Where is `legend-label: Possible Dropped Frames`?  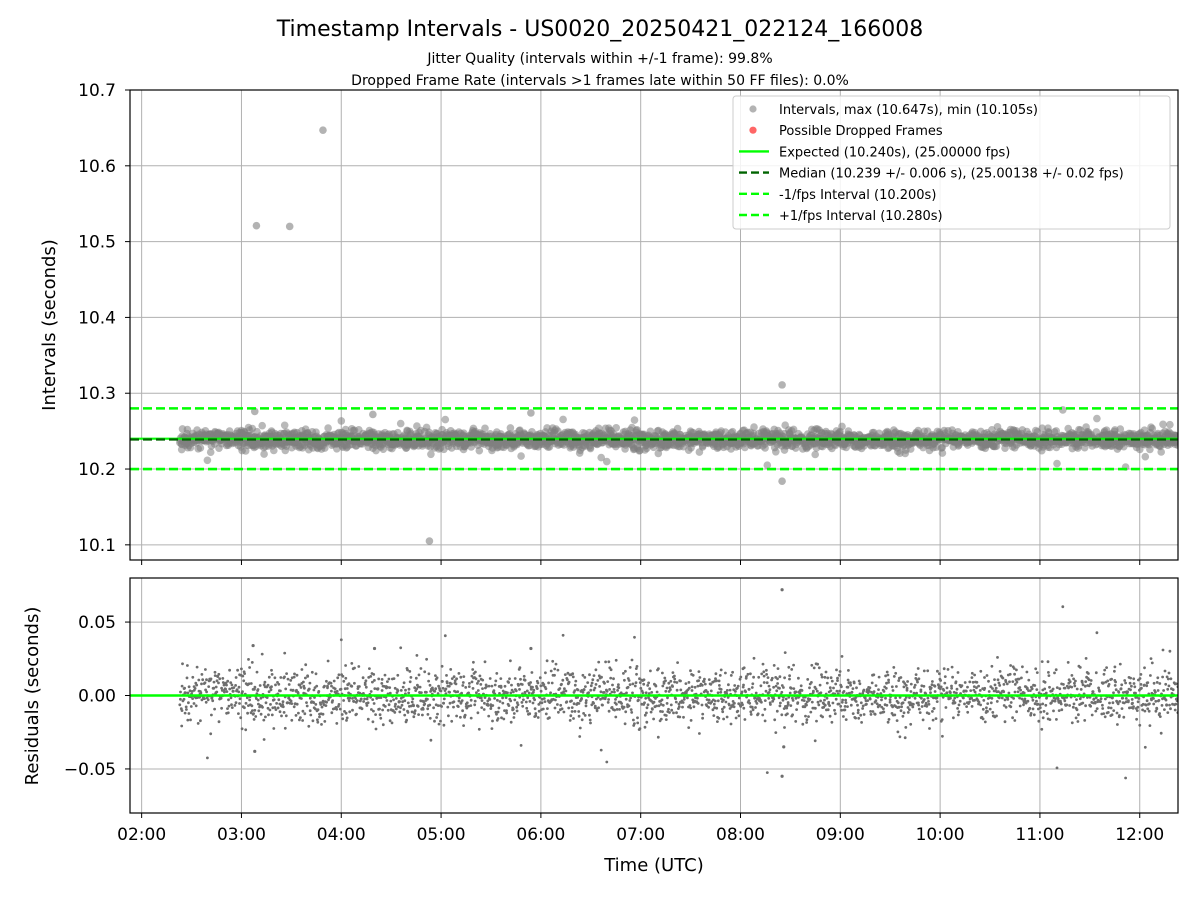 legend-label: Possible Dropped Frames is located at coordinates (861, 131).